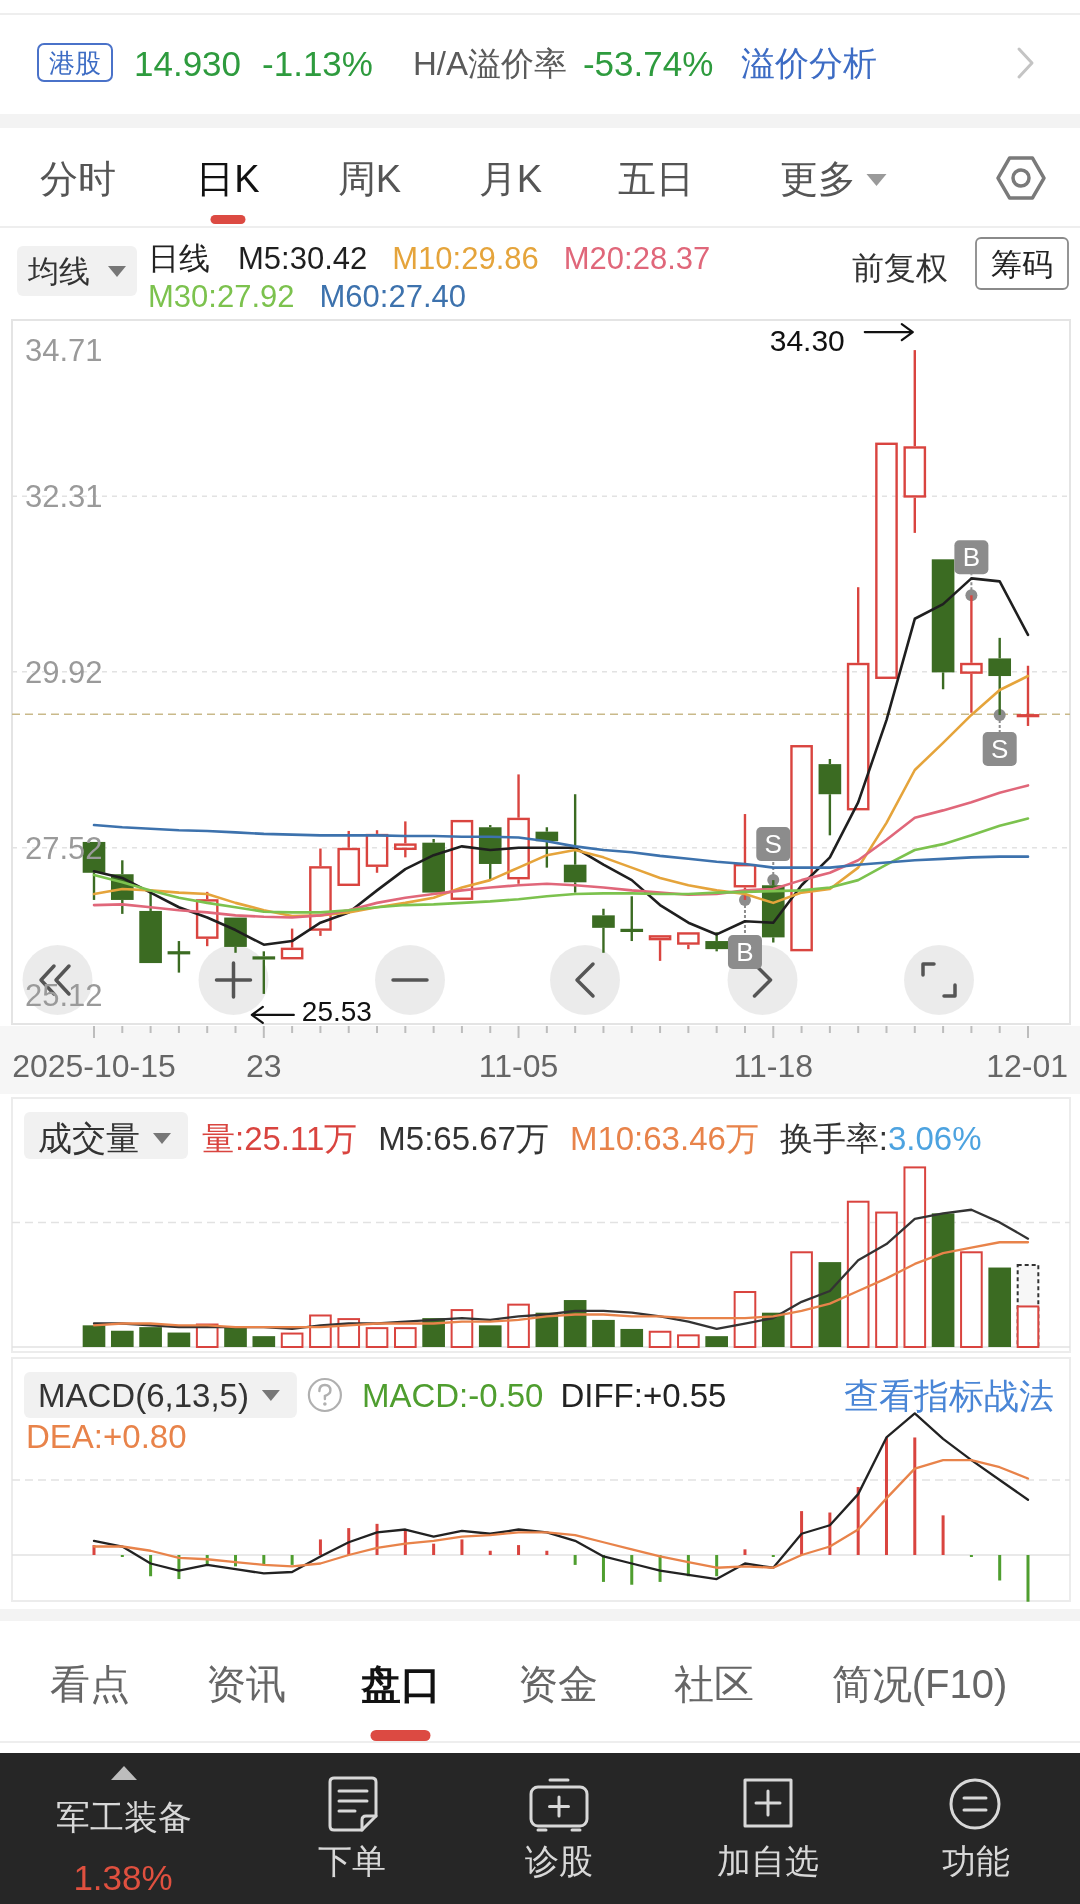  I want to click on text: 周K, so click(369, 179).